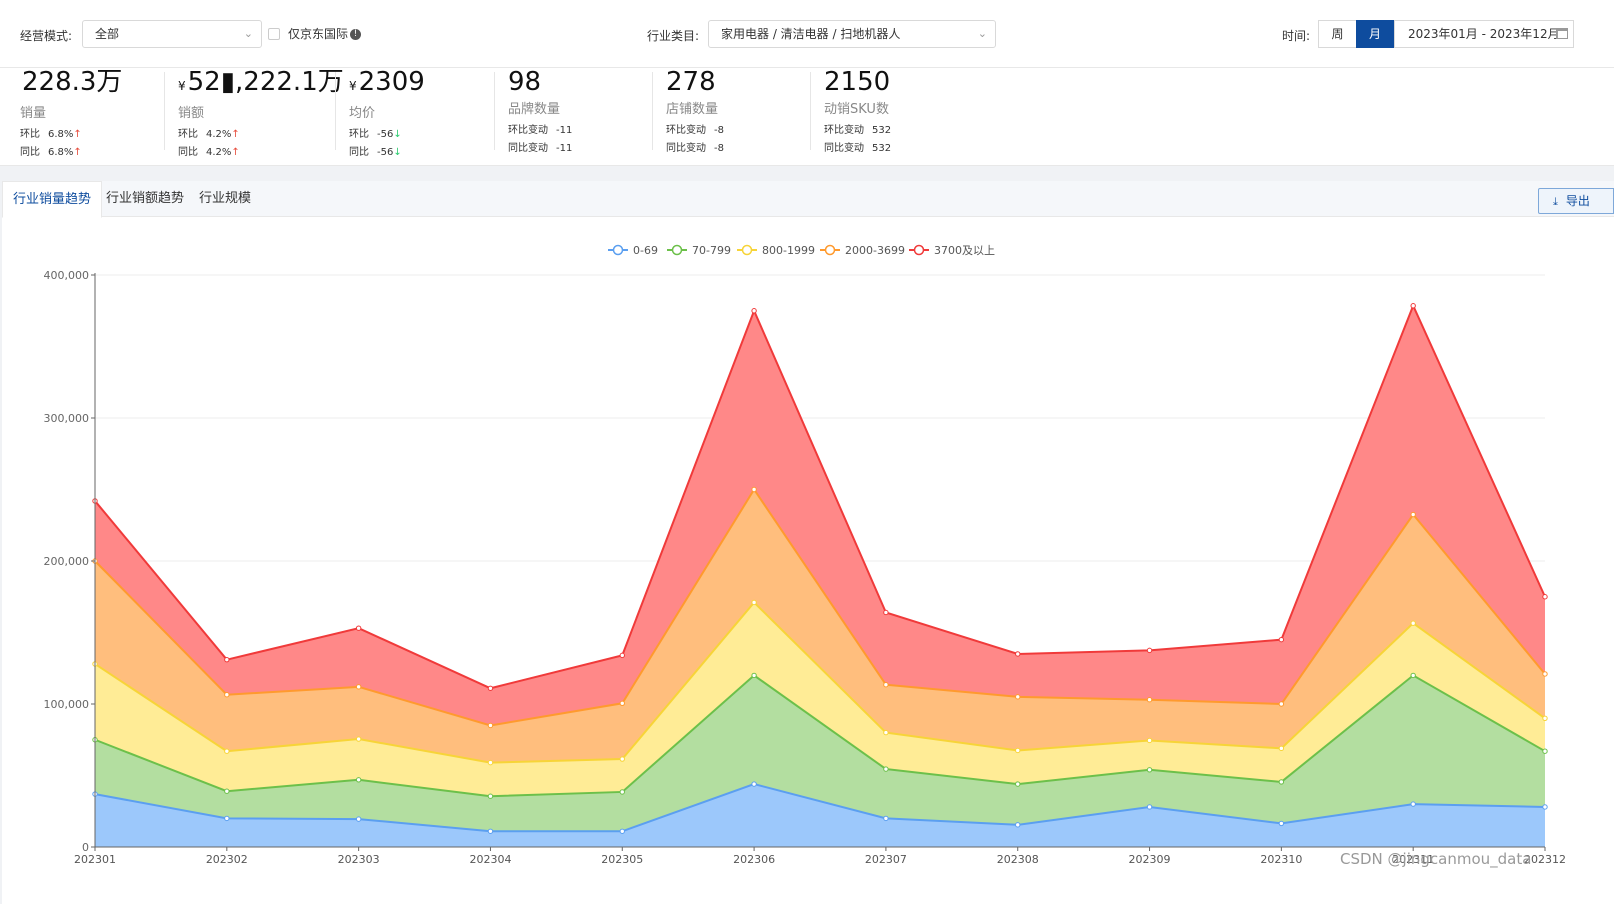  Describe the element at coordinates (844, 148) in the screenshot. I see `yoy-label: 同比变动` at that location.